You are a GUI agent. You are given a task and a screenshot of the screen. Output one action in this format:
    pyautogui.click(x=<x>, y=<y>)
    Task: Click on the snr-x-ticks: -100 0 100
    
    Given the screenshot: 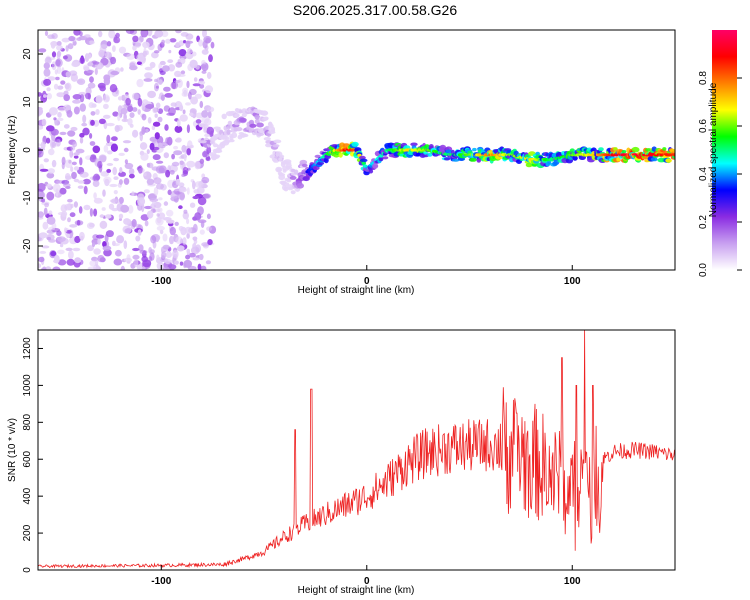 What is the action you would take?
    pyautogui.click(x=366, y=576)
    